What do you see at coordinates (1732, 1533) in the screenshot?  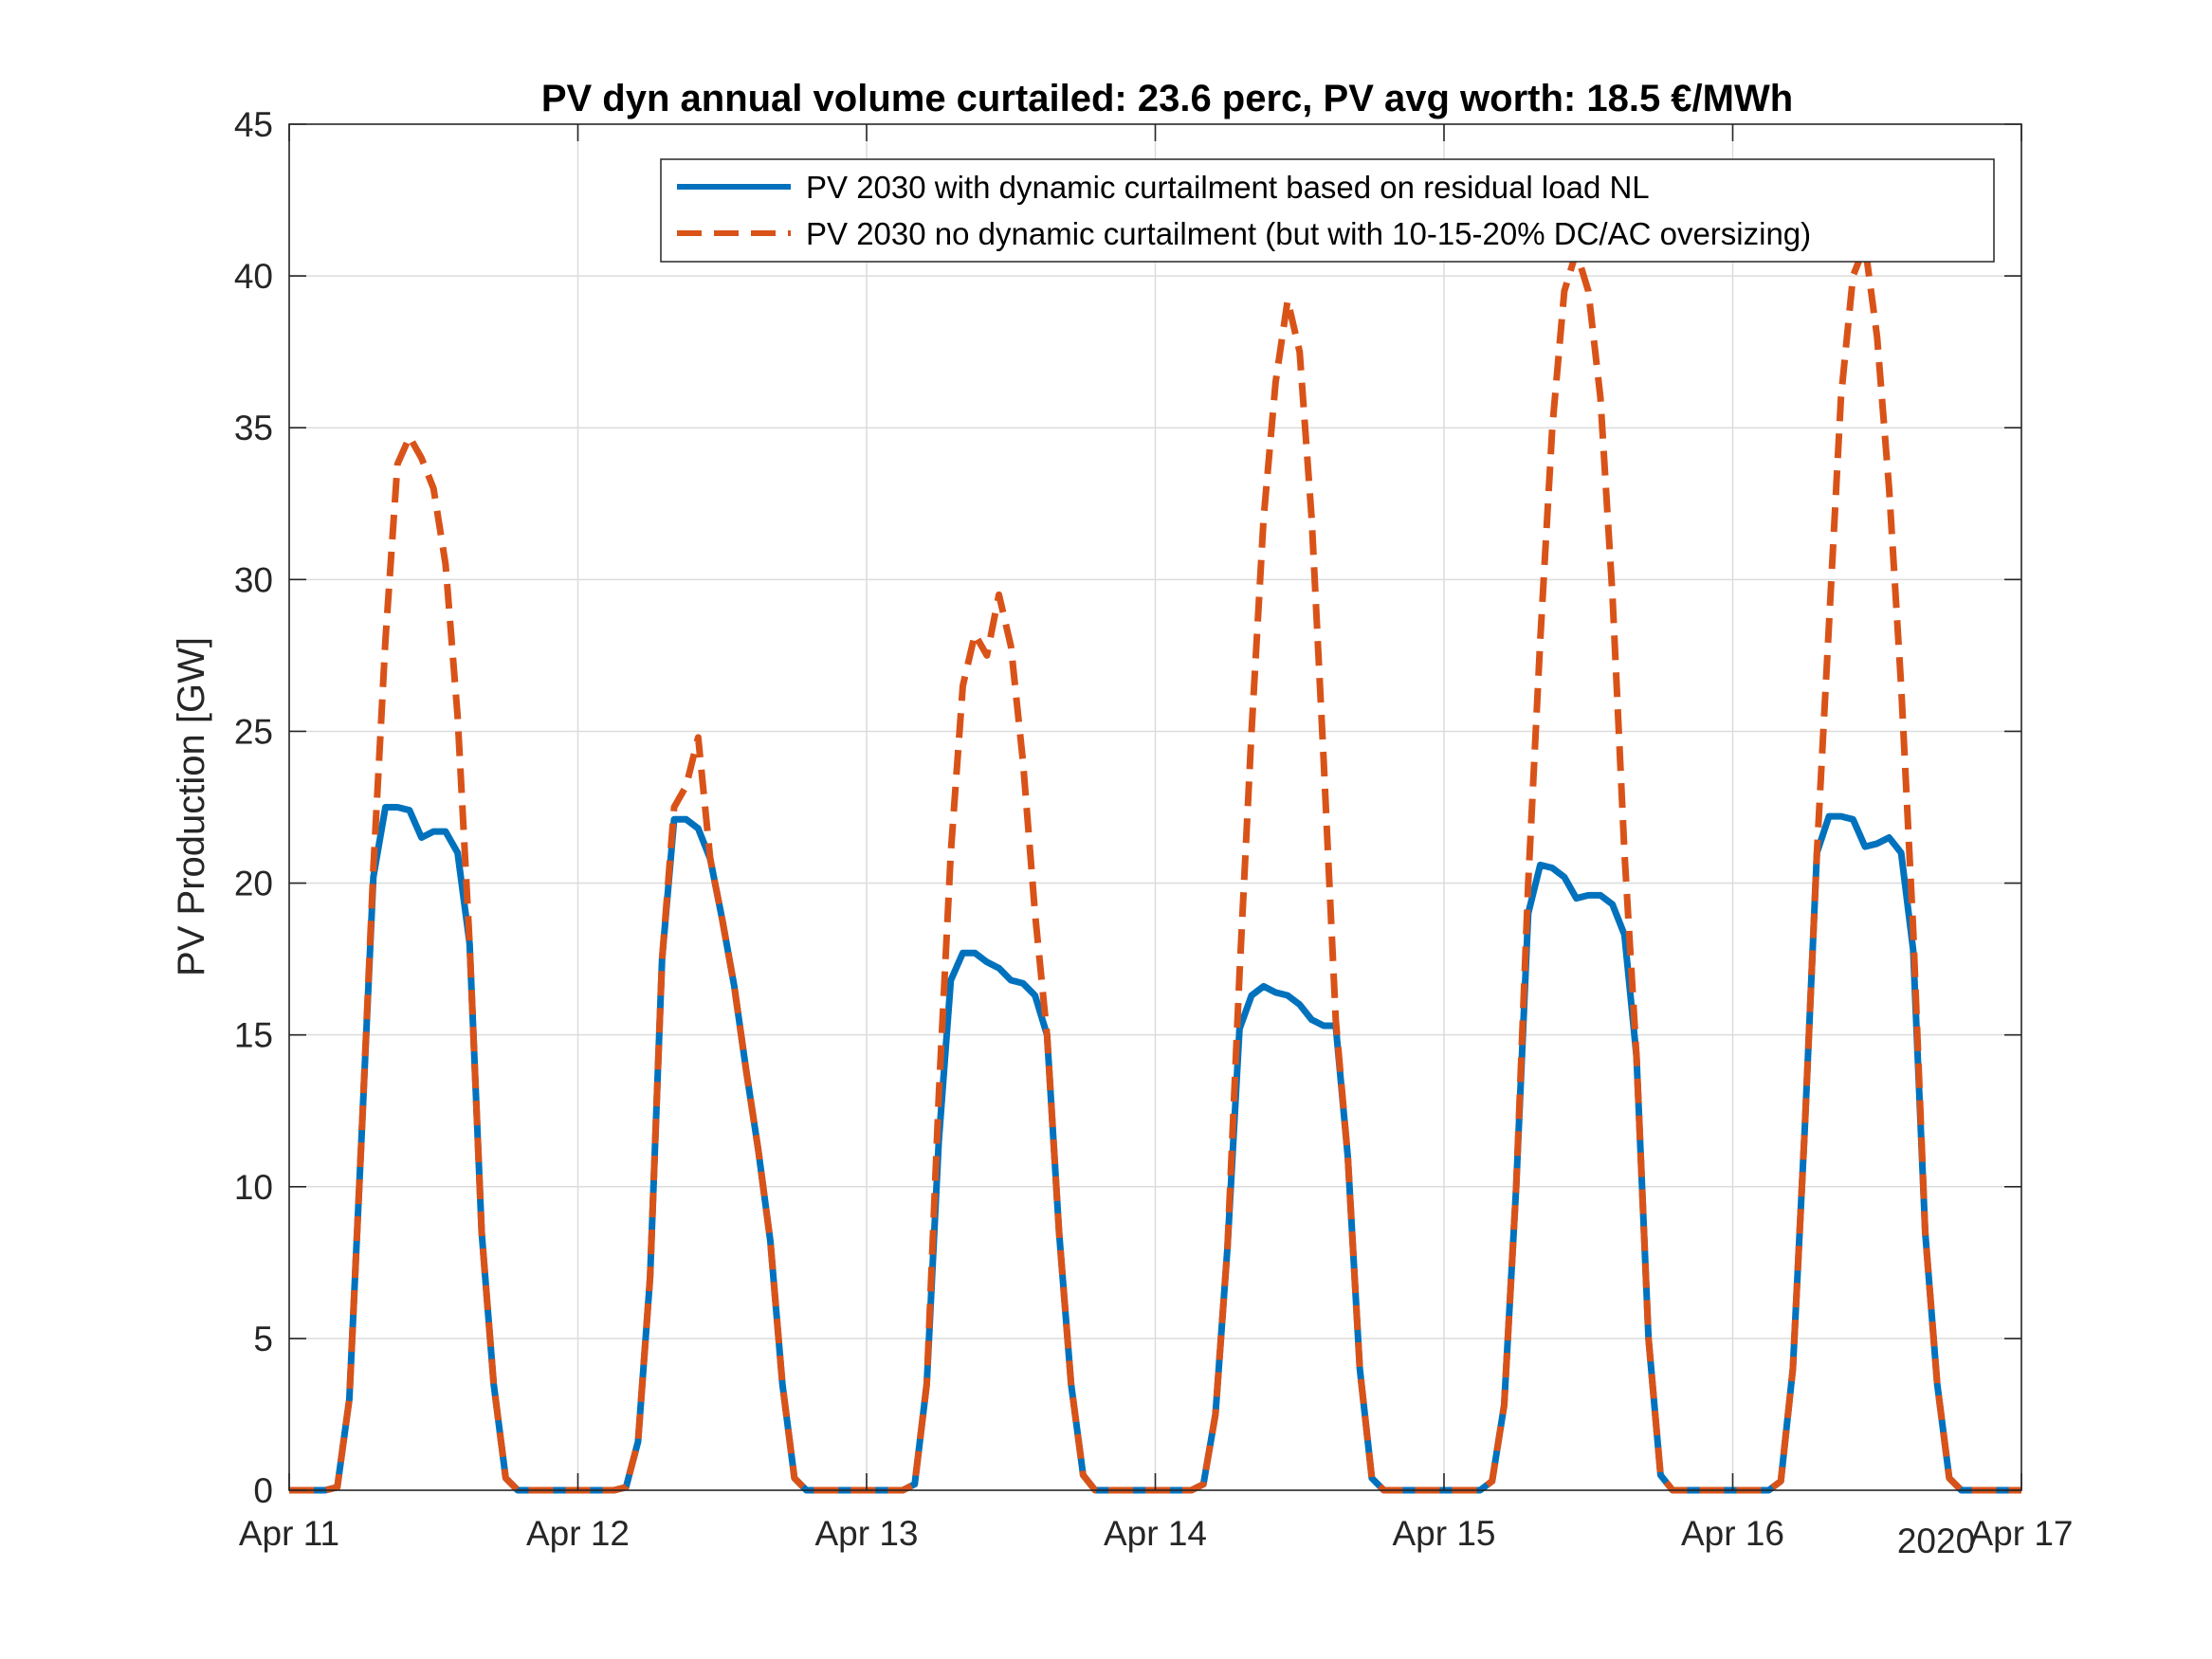 I see `x-tick-label: Apr 16` at bounding box center [1732, 1533].